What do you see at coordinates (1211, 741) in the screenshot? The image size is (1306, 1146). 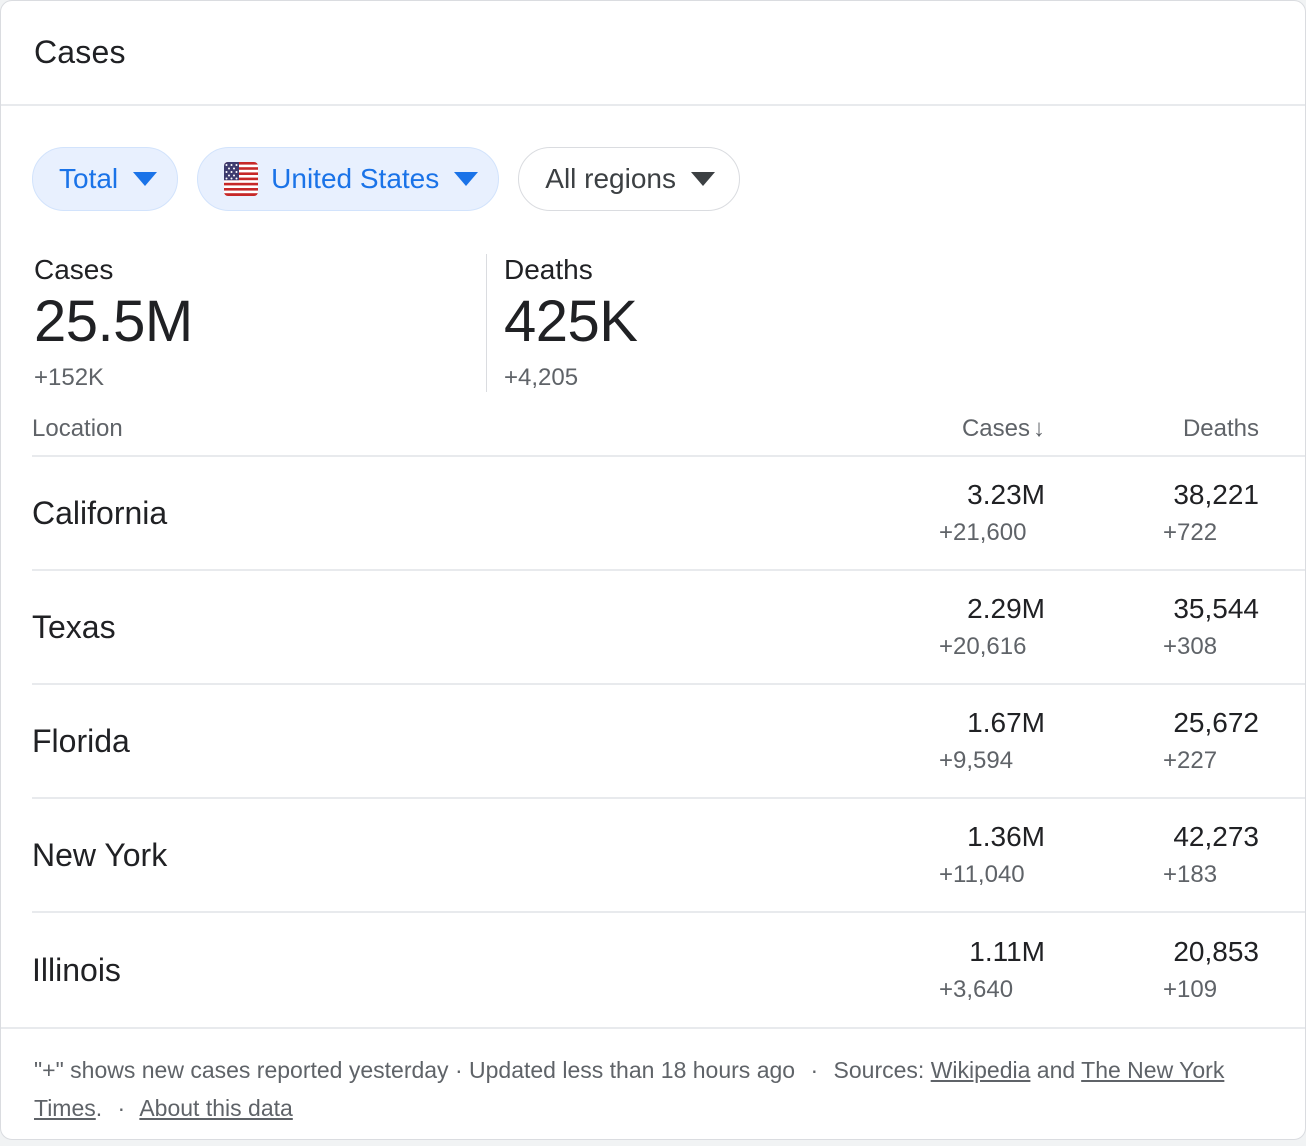 I see `deaths-cell: 25,672 +227` at bounding box center [1211, 741].